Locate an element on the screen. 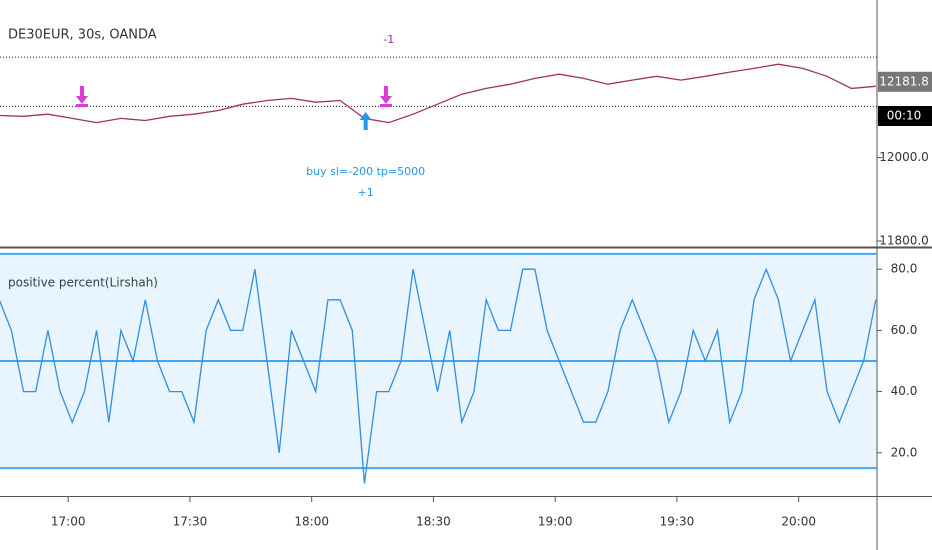 The image size is (932, 550). y-tick-label: 12000.0 is located at coordinates (904, 157).